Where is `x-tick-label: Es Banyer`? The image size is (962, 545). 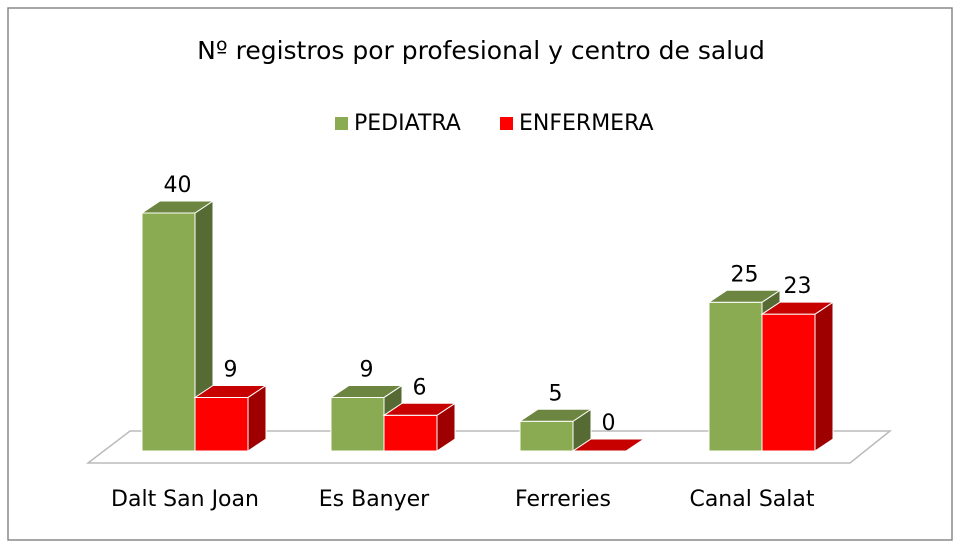
x-tick-label: Es Banyer is located at coordinates (374, 499).